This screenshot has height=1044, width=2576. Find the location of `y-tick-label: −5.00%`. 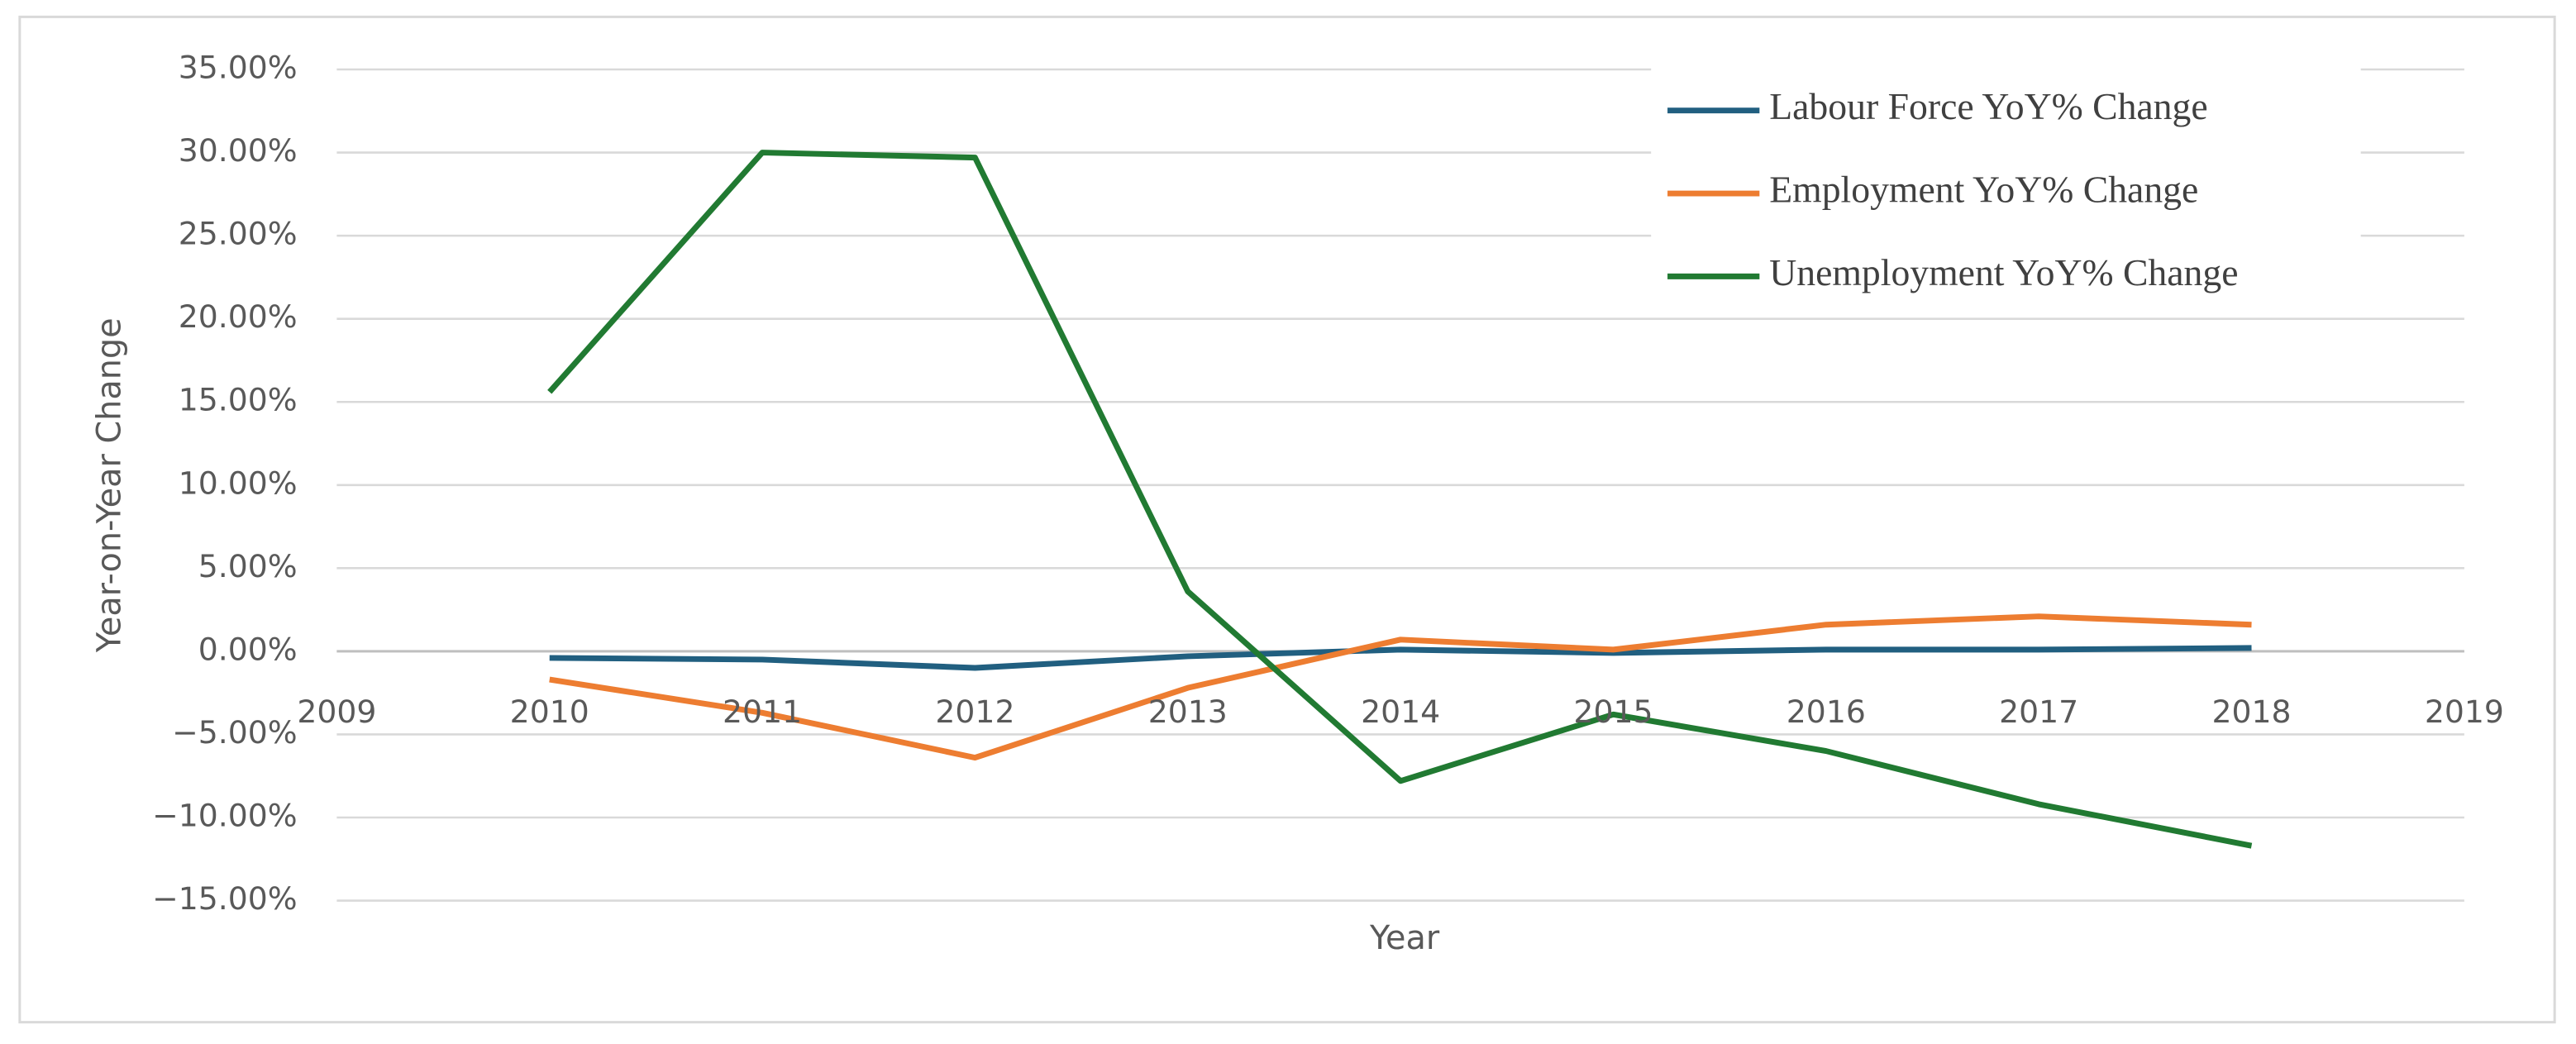

y-tick-label: −5.00% is located at coordinates (235, 732).